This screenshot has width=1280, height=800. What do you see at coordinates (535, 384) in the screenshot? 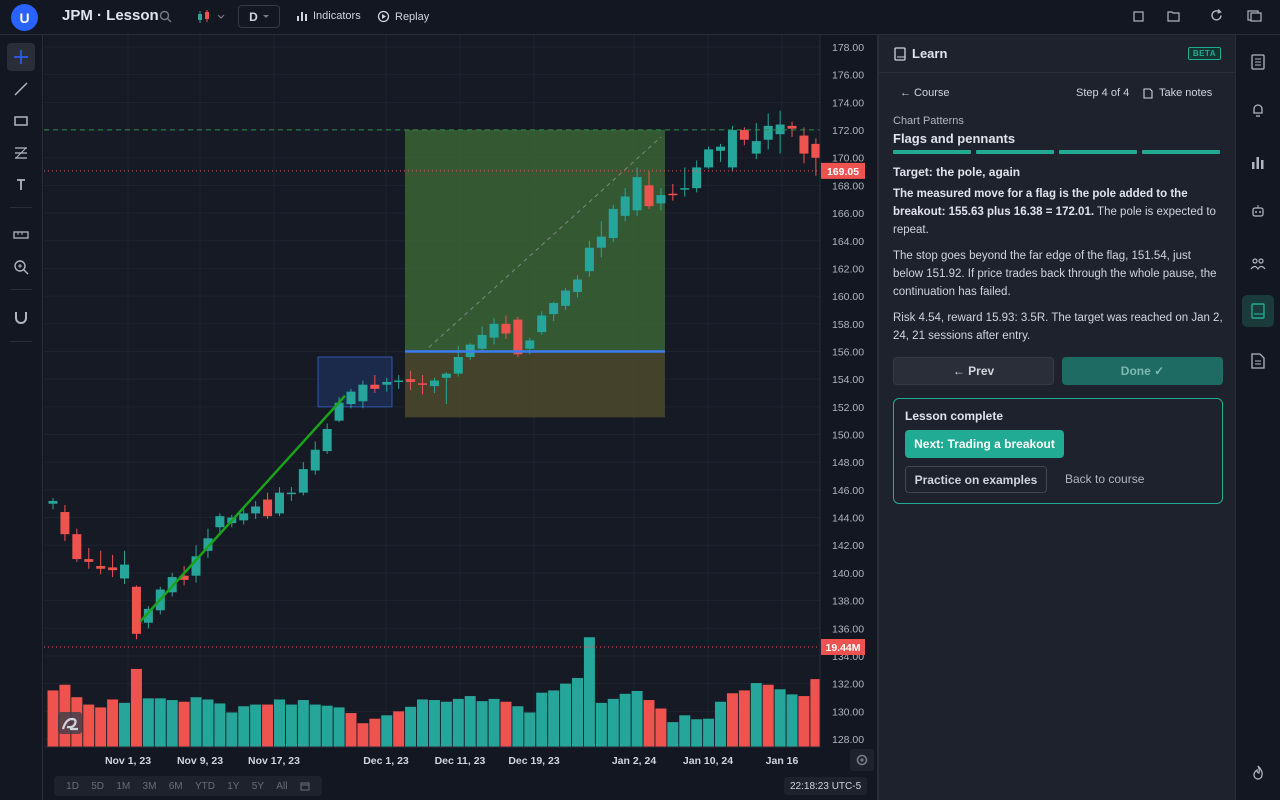
I see `stop-zone` at bounding box center [535, 384].